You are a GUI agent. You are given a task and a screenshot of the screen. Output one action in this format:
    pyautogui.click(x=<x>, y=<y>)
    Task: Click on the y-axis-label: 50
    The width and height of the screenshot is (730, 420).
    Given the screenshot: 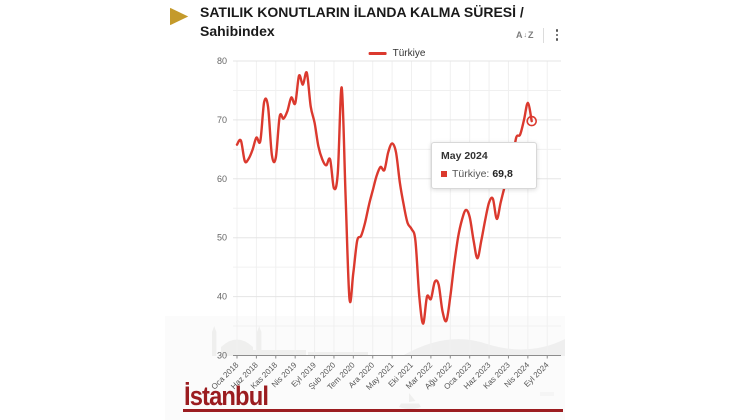 What is the action you would take?
    pyautogui.click(x=222, y=238)
    